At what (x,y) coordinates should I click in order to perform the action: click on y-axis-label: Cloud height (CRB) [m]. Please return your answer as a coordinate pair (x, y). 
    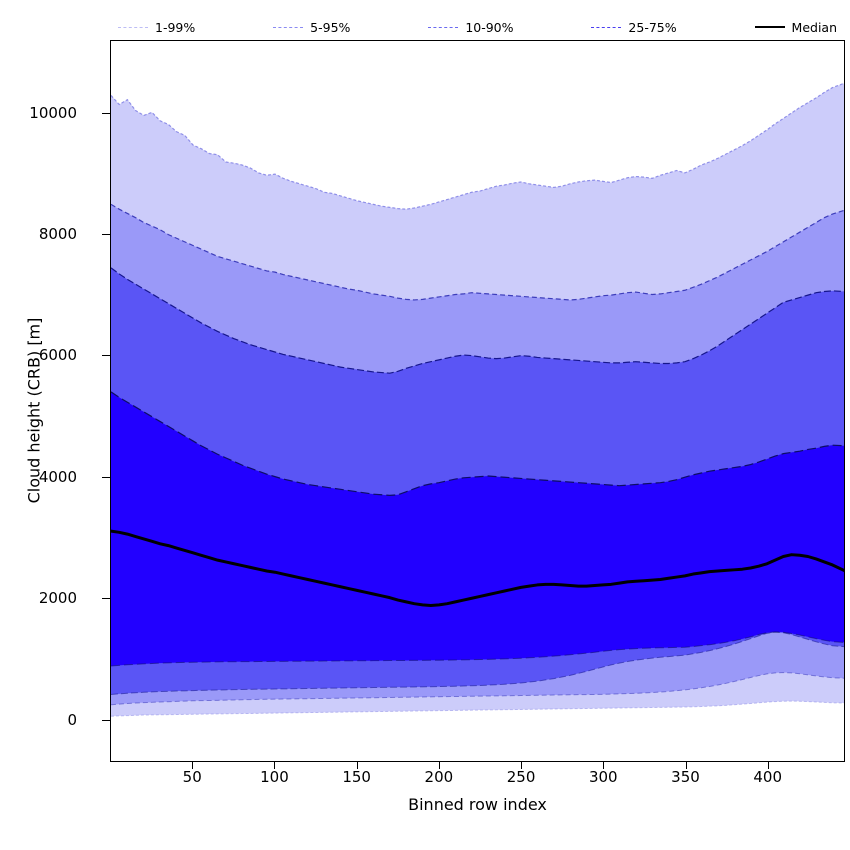
    Looking at the image, I should click on (34, 410).